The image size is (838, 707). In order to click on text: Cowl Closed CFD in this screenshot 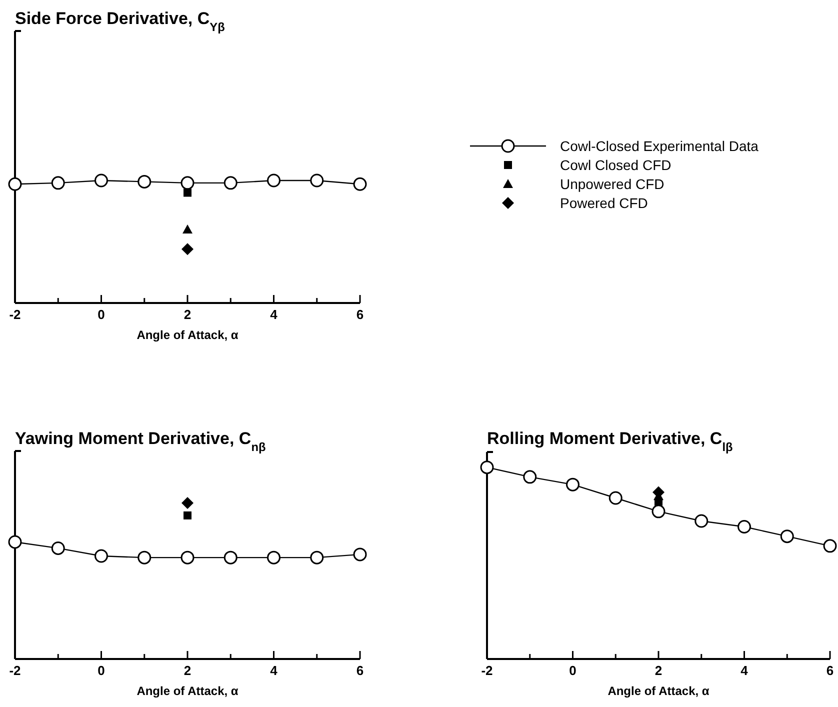, I will do `click(616, 165)`.